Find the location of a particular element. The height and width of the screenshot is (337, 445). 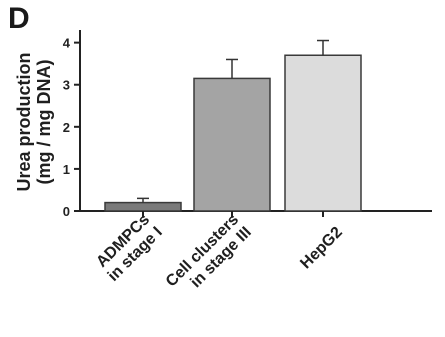

y-tick-label: 0 is located at coordinates (66, 211).